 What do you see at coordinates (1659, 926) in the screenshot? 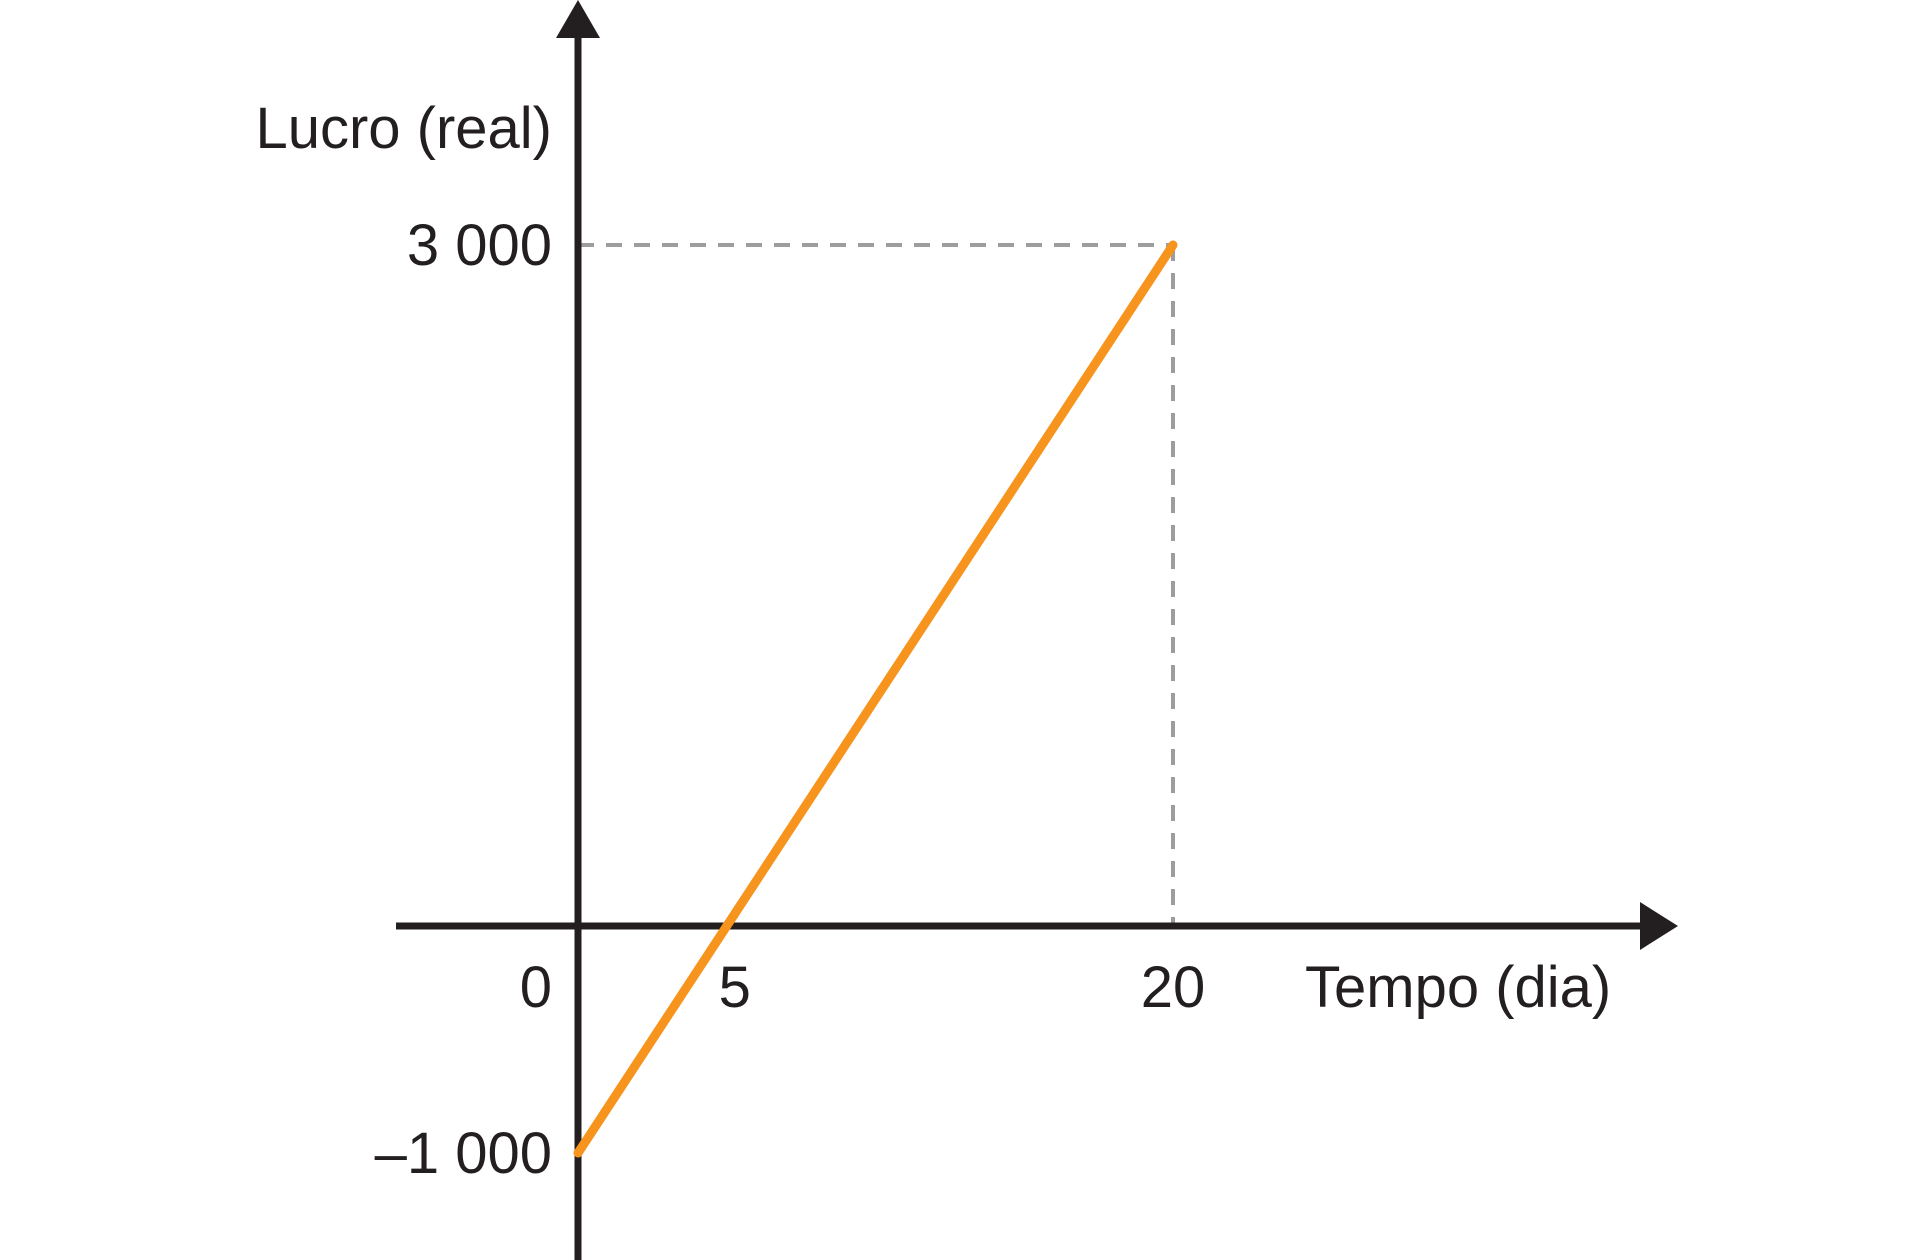
I see `x-axis-arrow-icon` at bounding box center [1659, 926].